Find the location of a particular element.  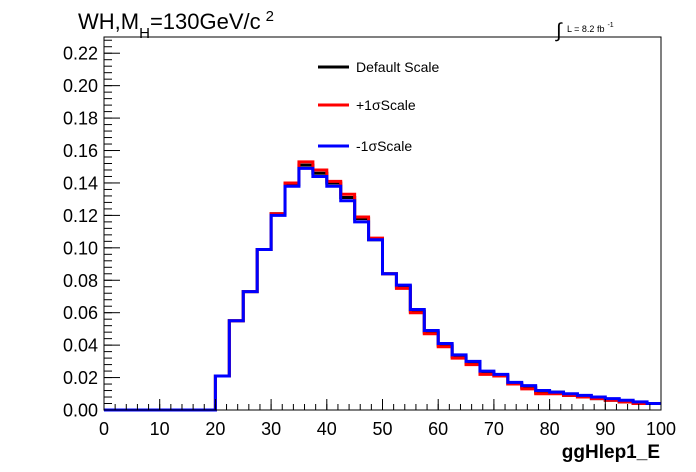

y-tick-label: 0.02 is located at coordinates (80, 378).